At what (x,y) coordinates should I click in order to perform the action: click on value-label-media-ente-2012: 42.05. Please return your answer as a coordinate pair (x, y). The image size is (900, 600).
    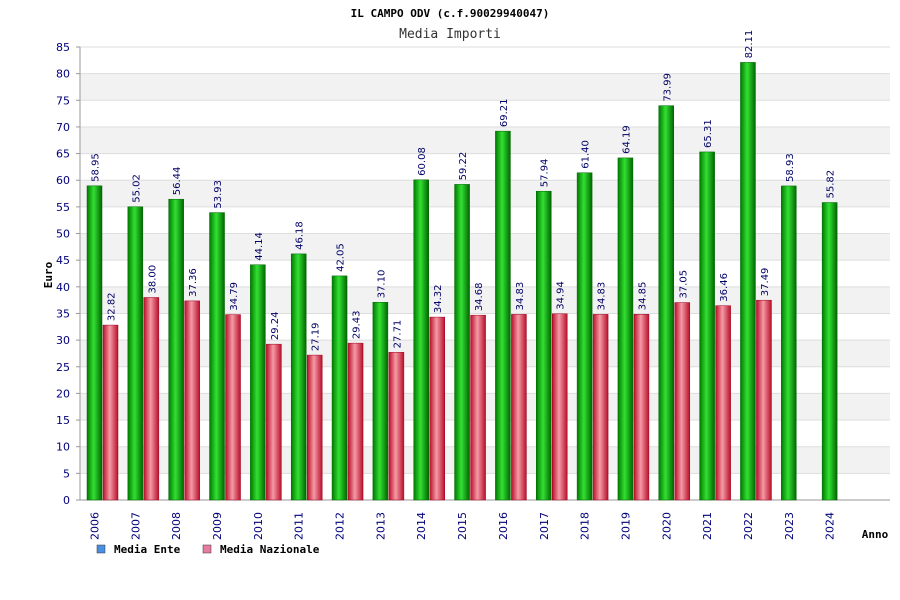
    Looking at the image, I should click on (341, 257).